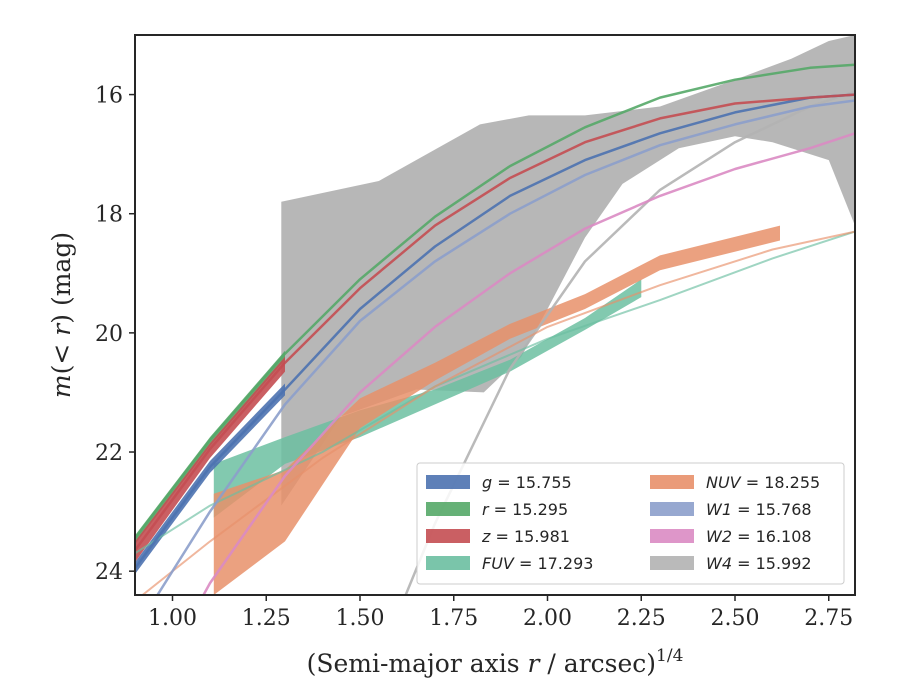  What do you see at coordinates (672, 509) in the screenshot?
I see `legend-swatch-w1` at bounding box center [672, 509].